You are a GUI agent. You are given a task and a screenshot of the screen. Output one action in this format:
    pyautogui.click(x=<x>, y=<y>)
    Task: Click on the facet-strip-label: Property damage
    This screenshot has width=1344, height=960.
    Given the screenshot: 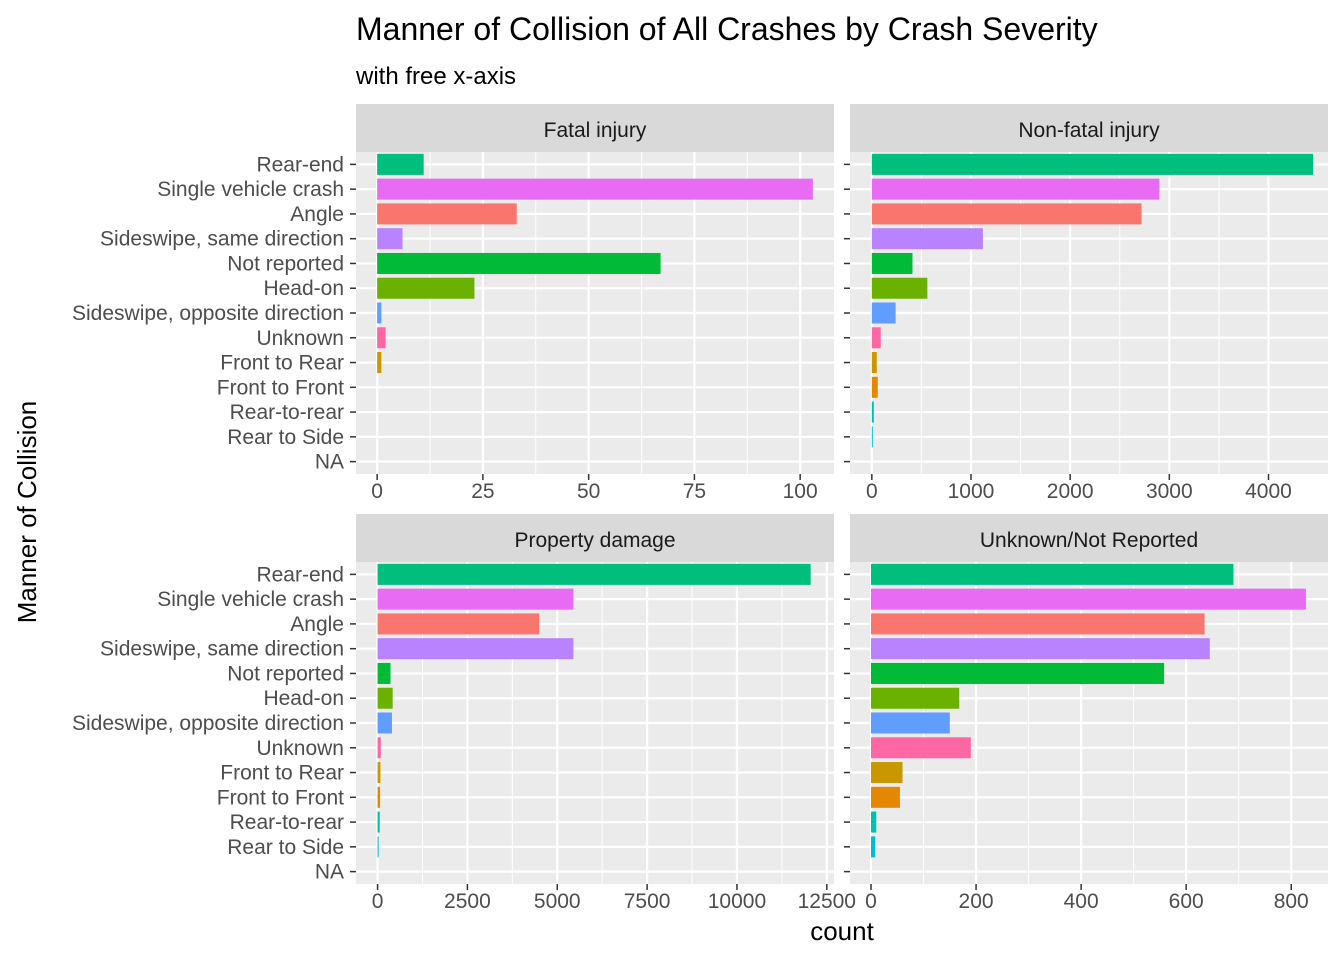 What is the action you would take?
    pyautogui.click(x=594, y=540)
    